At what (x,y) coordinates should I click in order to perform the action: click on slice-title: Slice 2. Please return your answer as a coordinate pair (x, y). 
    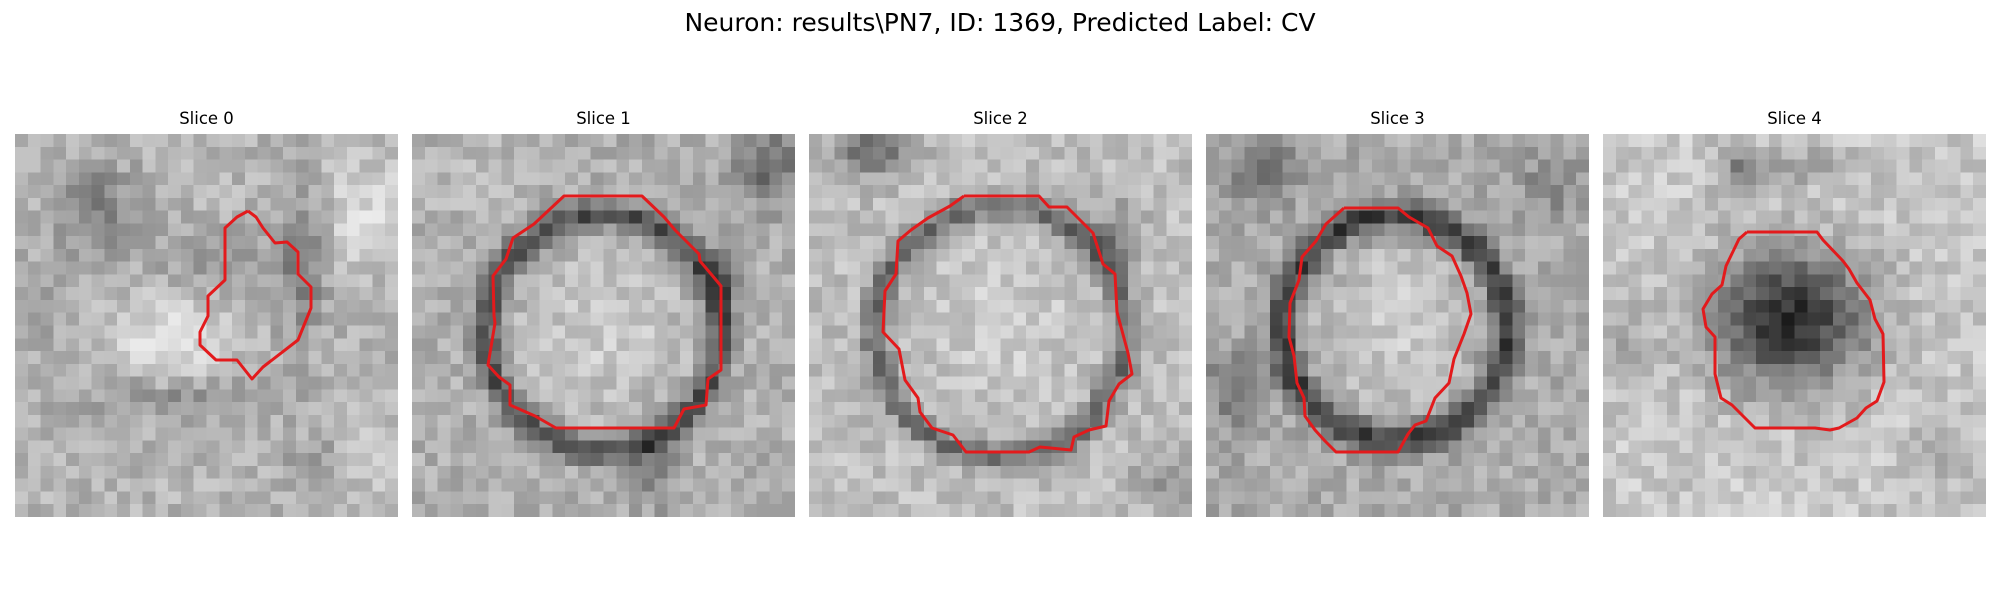
    Looking at the image, I should click on (1000, 118).